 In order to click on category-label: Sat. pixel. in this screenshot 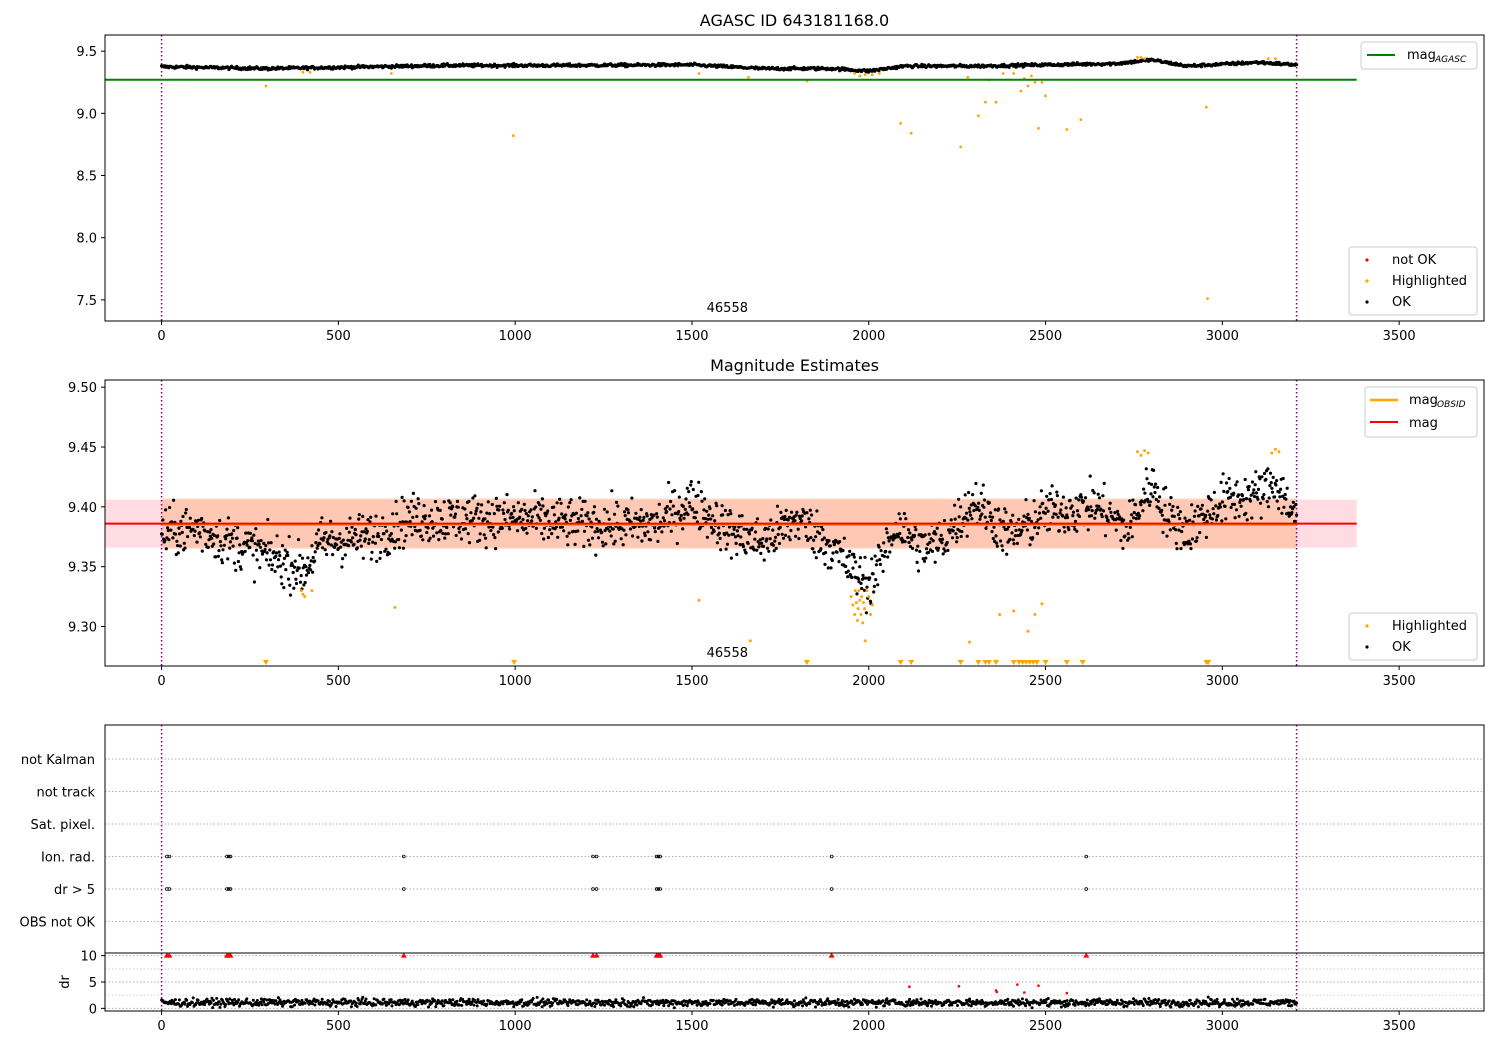, I will do `click(63, 825)`.